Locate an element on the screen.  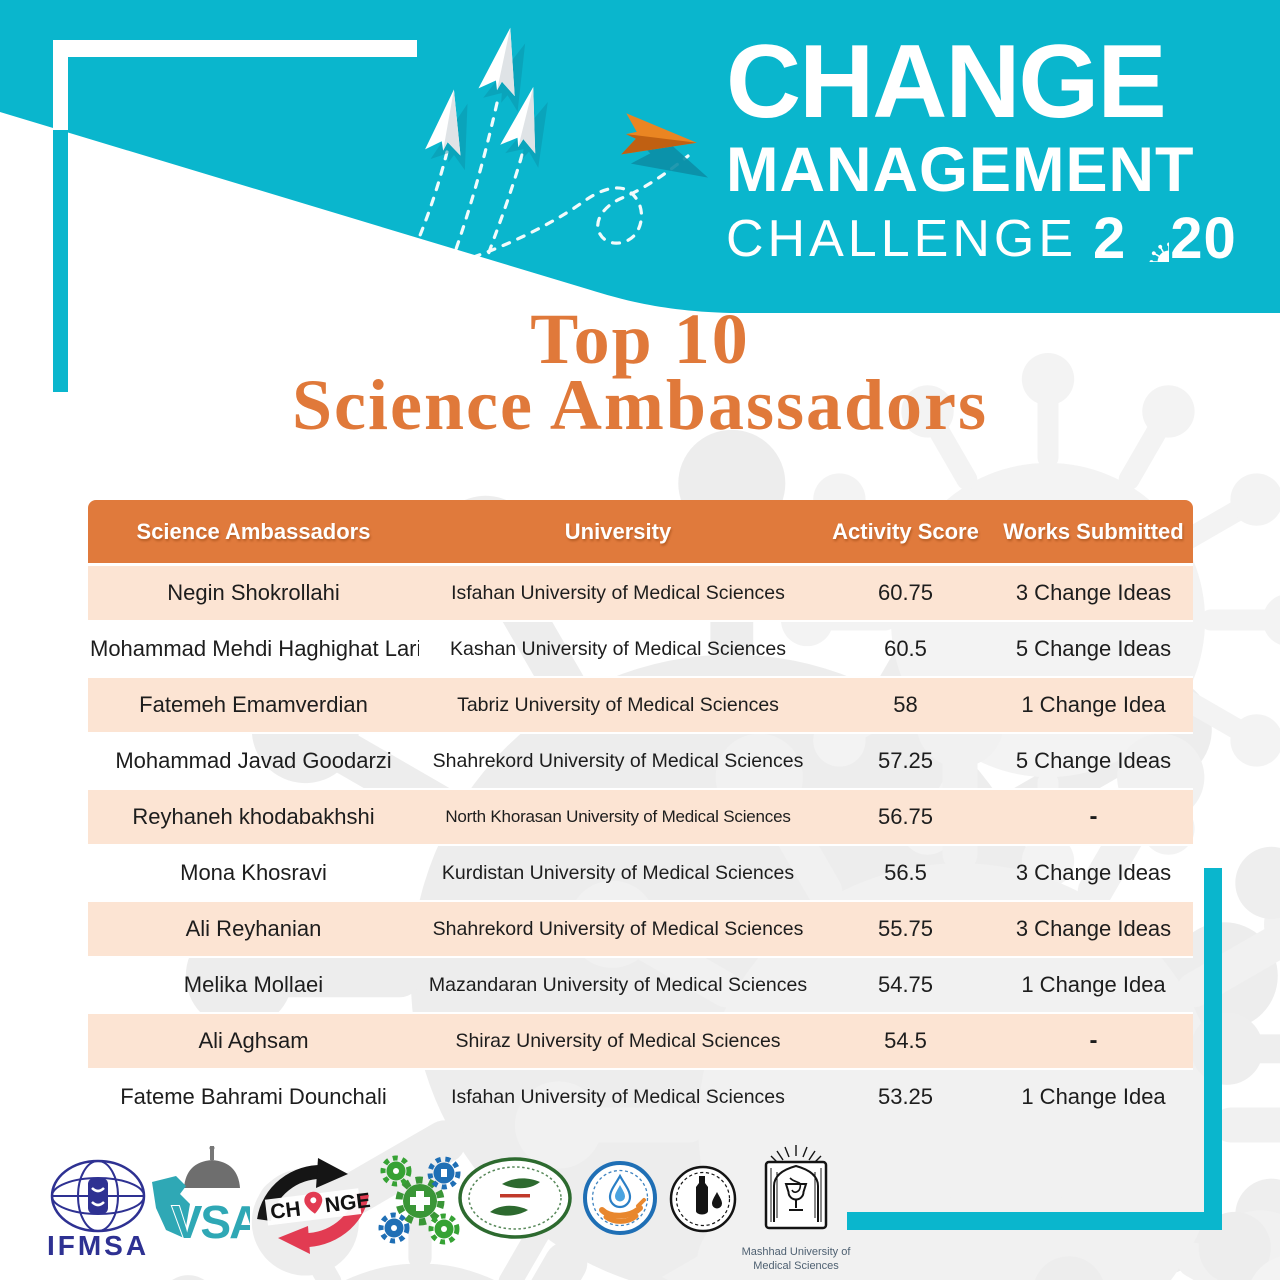
vsa-label: VSA is located at coordinates (211, 1222).